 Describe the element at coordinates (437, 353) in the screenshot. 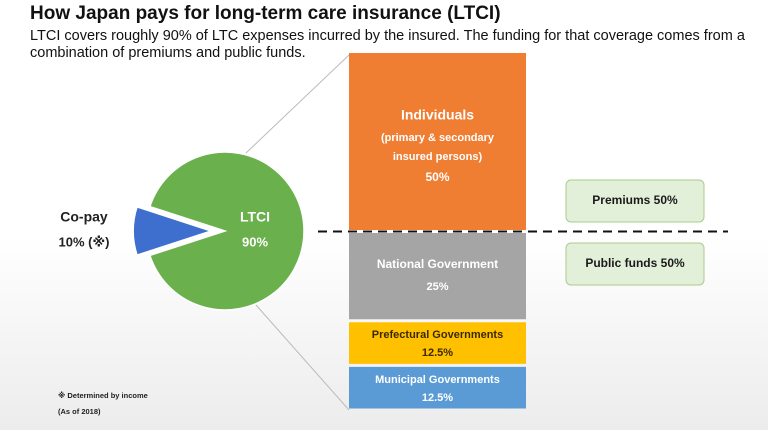

I see `value-prefectural-governments: 12.5%` at that location.